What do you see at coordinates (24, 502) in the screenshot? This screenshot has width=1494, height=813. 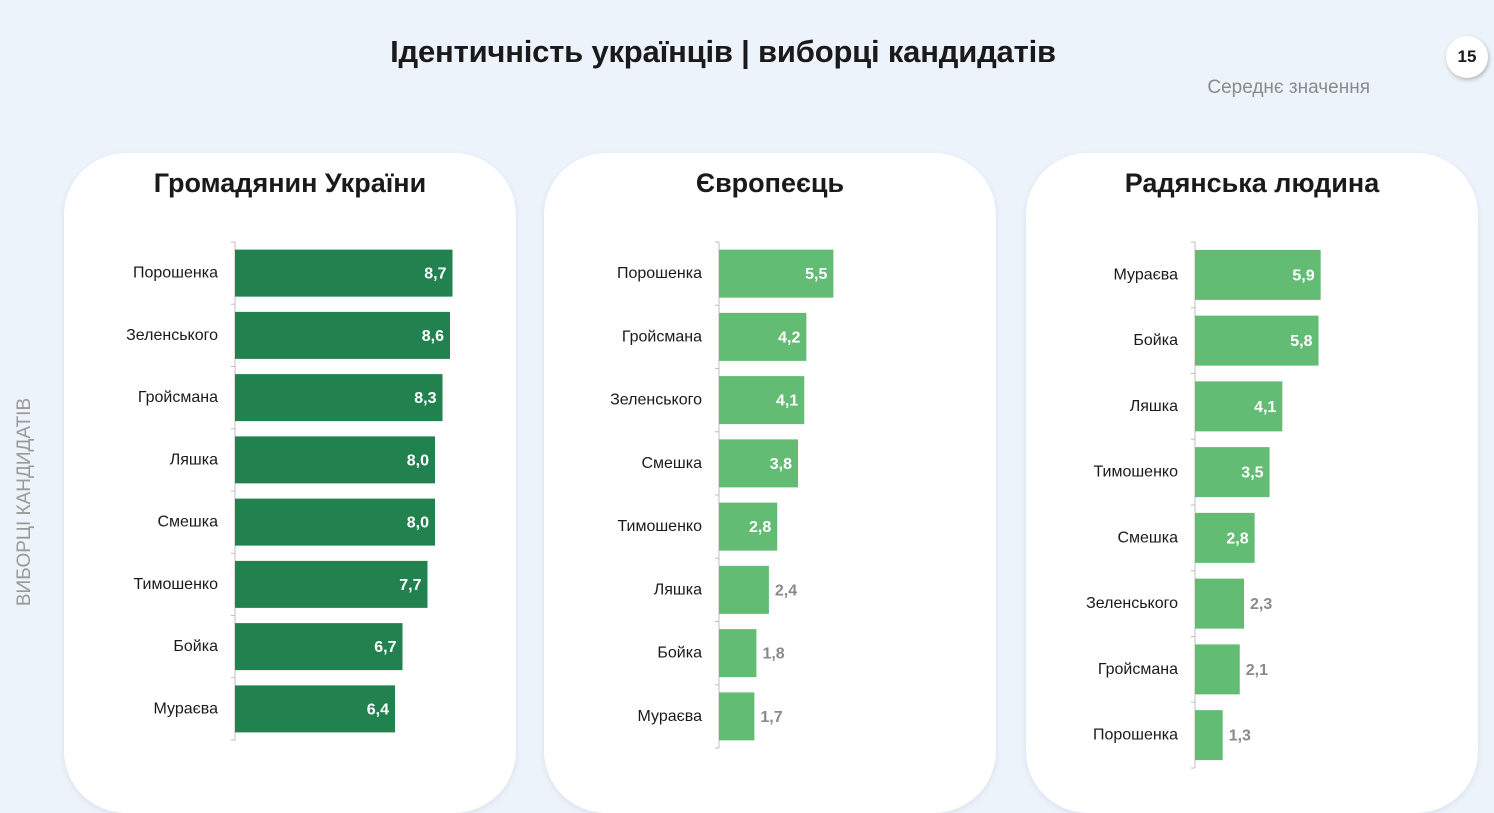 I see `side-axis-label: ВИБОРЦІ КАНДИДАТІВ` at bounding box center [24, 502].